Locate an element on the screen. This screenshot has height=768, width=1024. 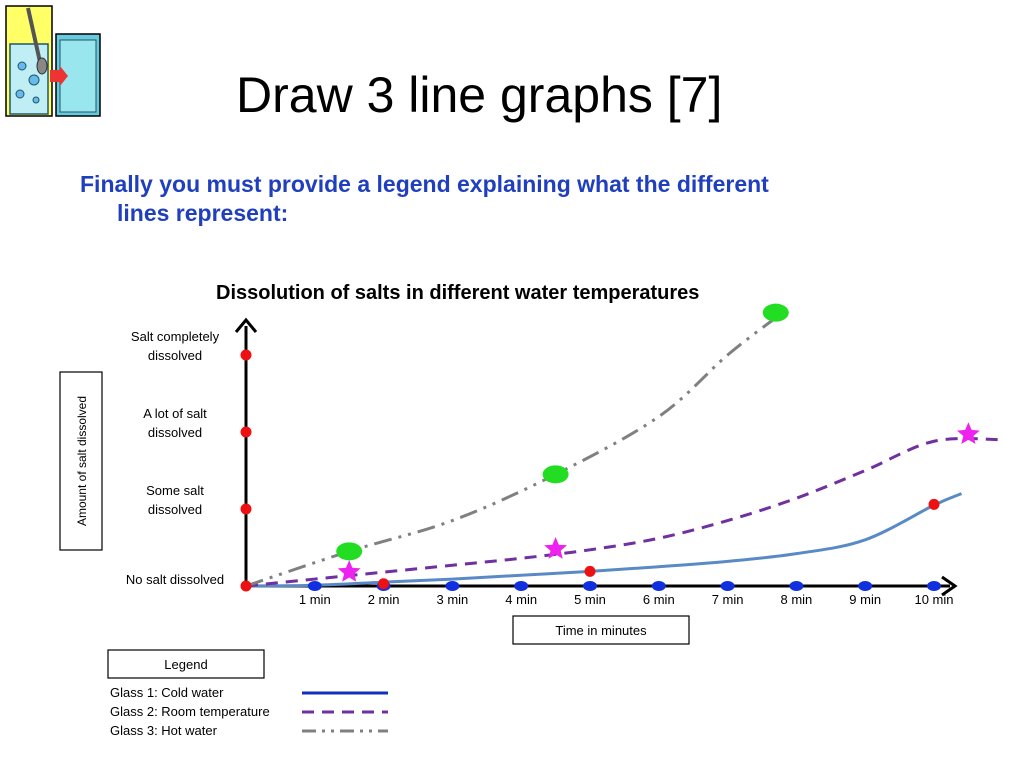
y-axis-label: Amount of salt dissolved is located at coordinates (82, 461).